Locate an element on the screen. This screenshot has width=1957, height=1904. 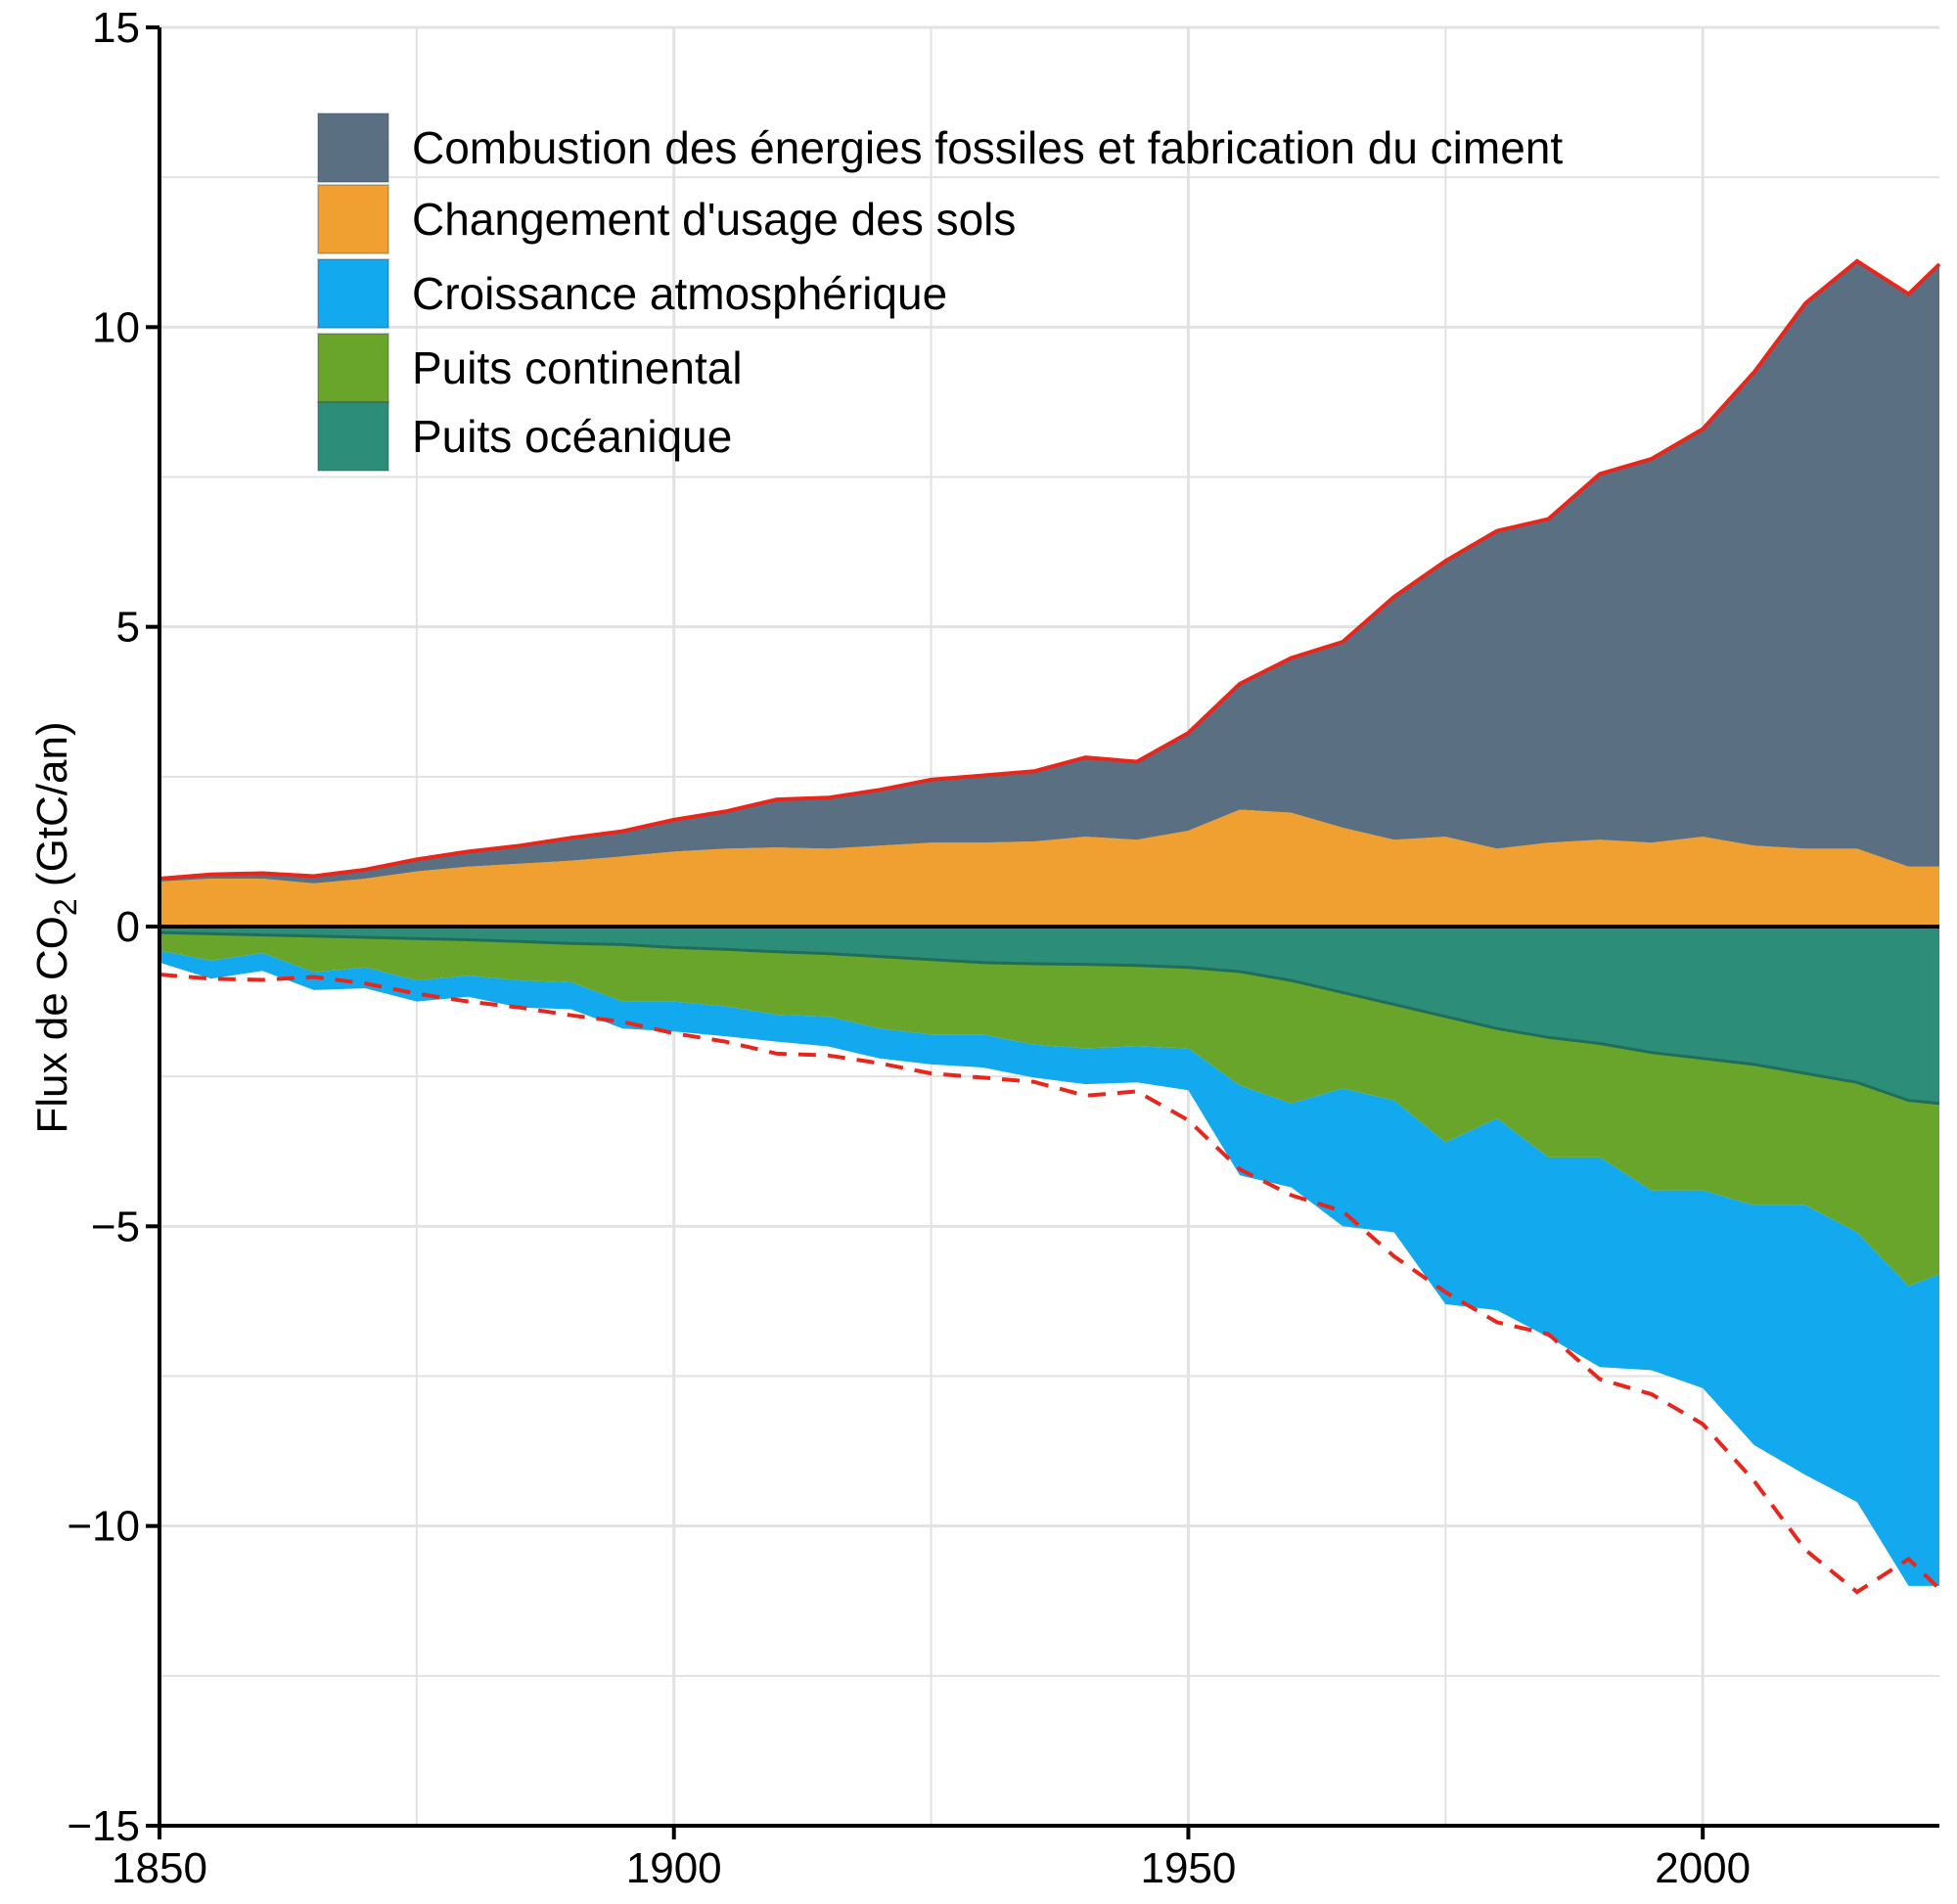
x-tick-label: 1900 is located at coordinates (674, 1868).